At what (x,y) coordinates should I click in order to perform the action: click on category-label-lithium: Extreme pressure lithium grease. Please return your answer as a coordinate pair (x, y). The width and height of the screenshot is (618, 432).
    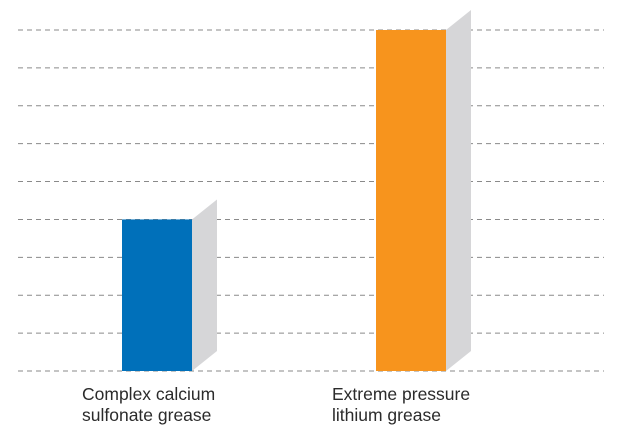
    Looking at the image, I should click on (437, 405).